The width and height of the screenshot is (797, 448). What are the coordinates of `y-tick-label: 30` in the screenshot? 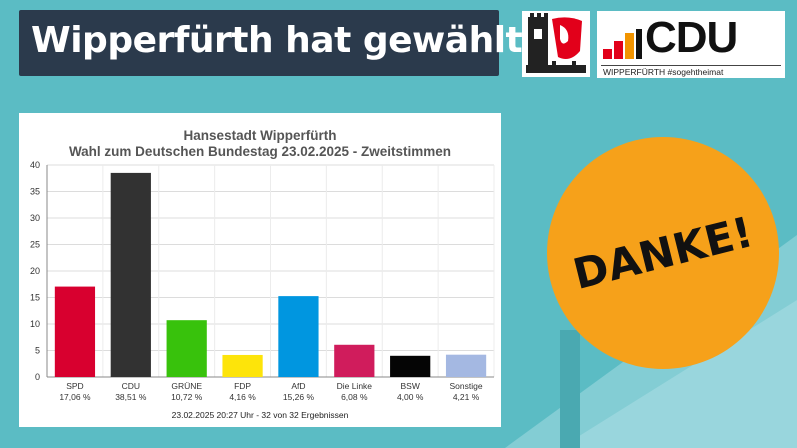 It's located at (35, 218).